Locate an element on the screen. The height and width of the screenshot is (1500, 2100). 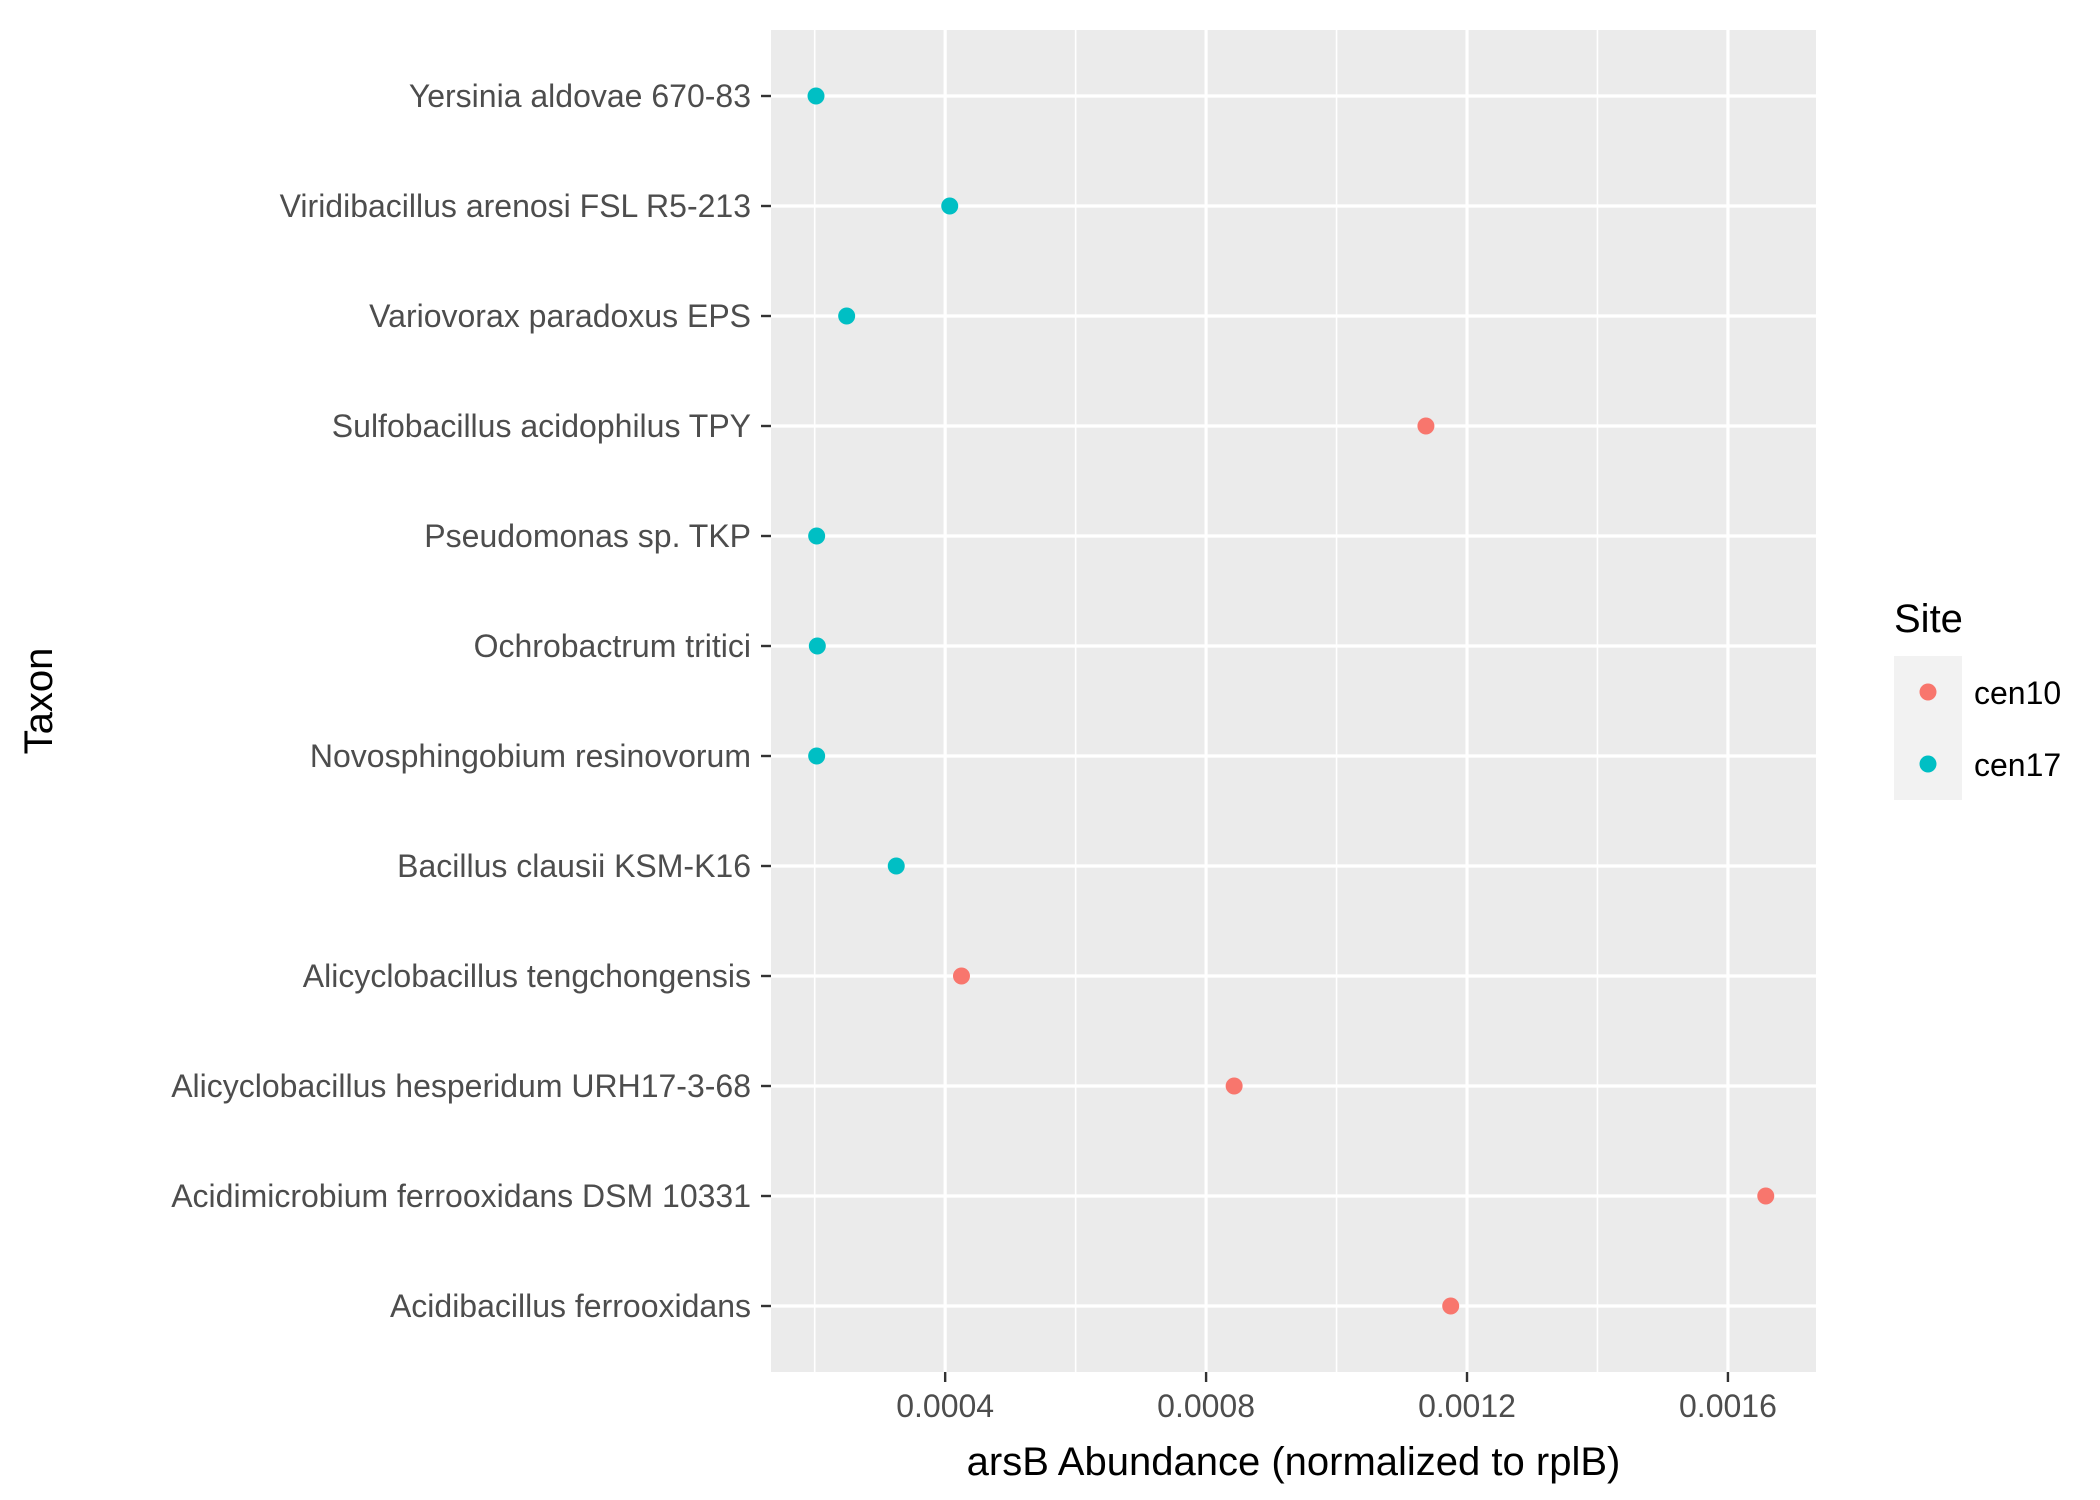
y-tick-label: Ochrobactrum tritici is located at coordinates (612, 646).